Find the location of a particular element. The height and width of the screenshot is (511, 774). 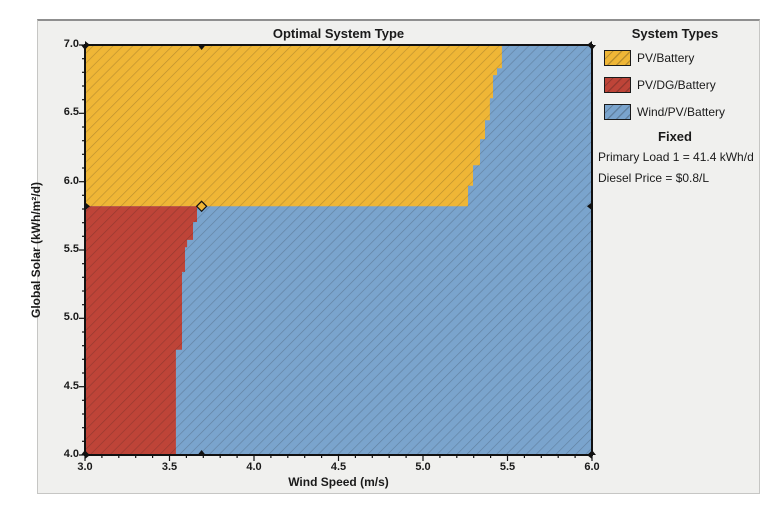

legend-item-label: PV/DG/Battery is located at coordinates (676, 85).